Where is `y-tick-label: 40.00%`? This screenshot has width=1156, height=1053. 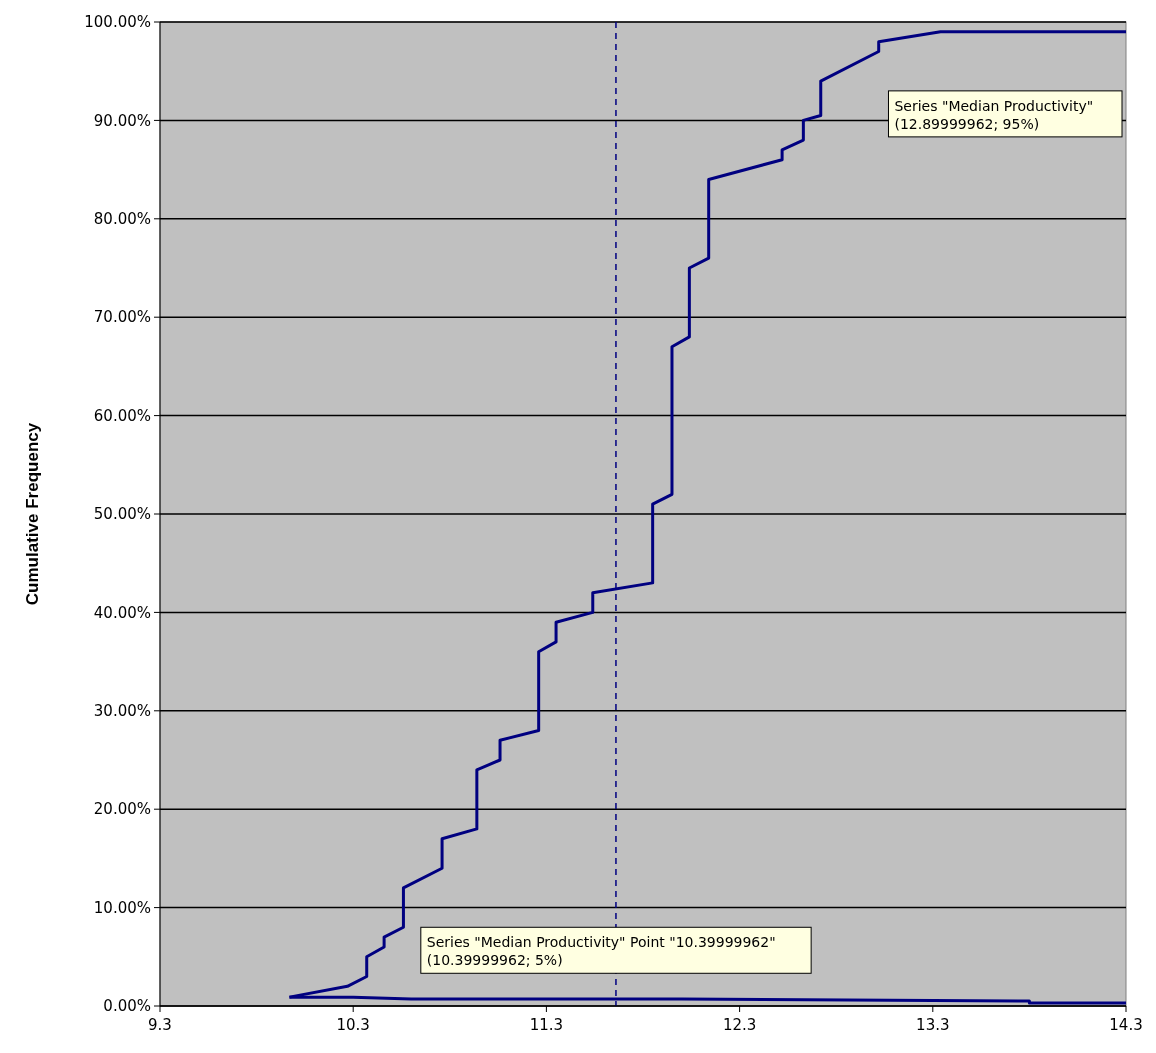
y-tick-label: 40.00% is located at coordinates (122, 612).